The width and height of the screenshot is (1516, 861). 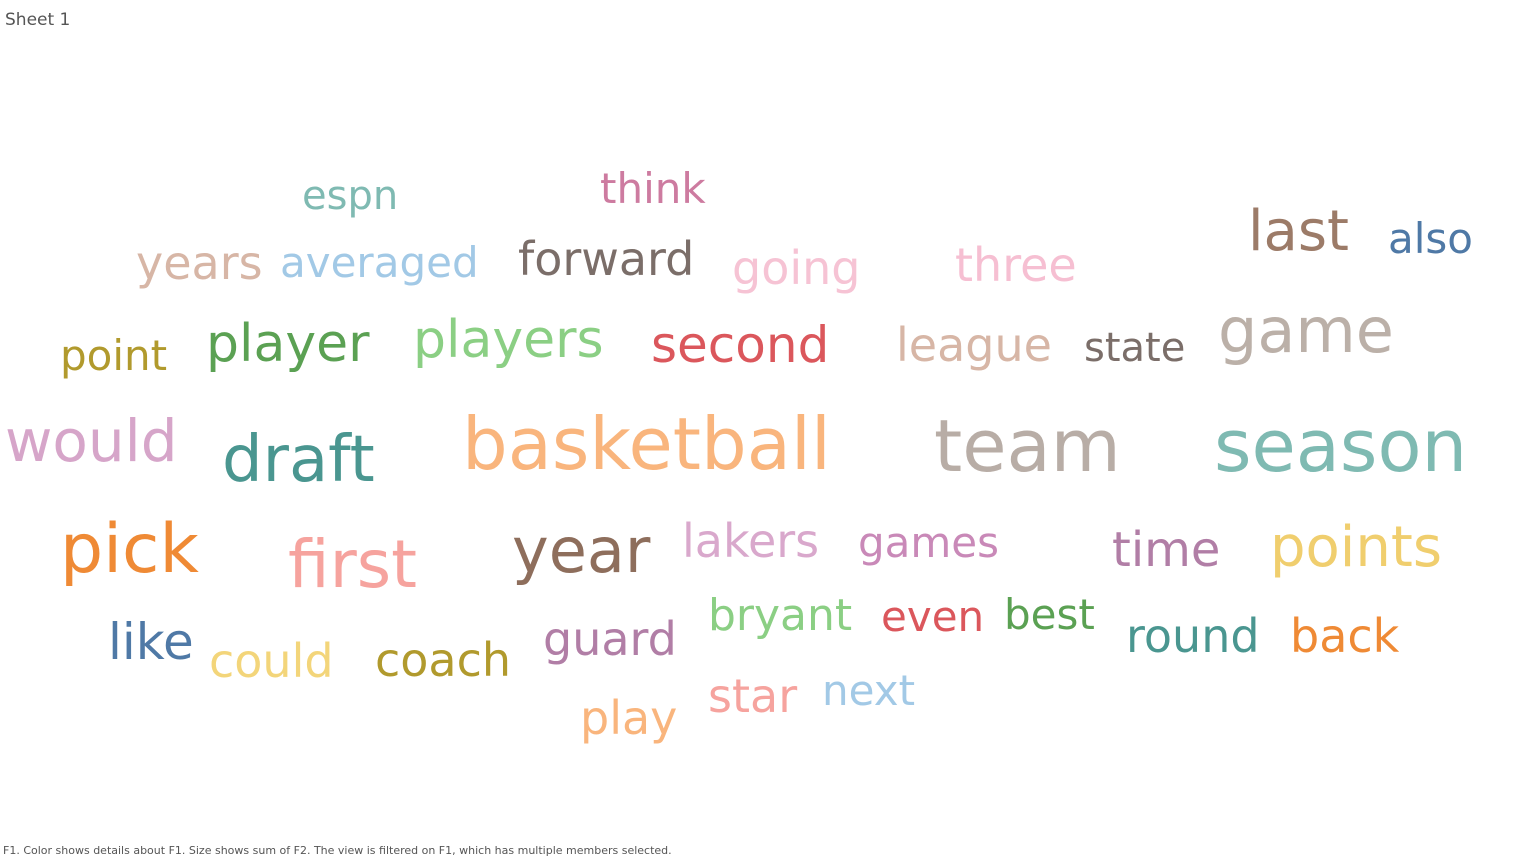 What do you see at coordinates (508, 340) in the screenshot?
I see `word-players: players` at bounding box center [508, 340].